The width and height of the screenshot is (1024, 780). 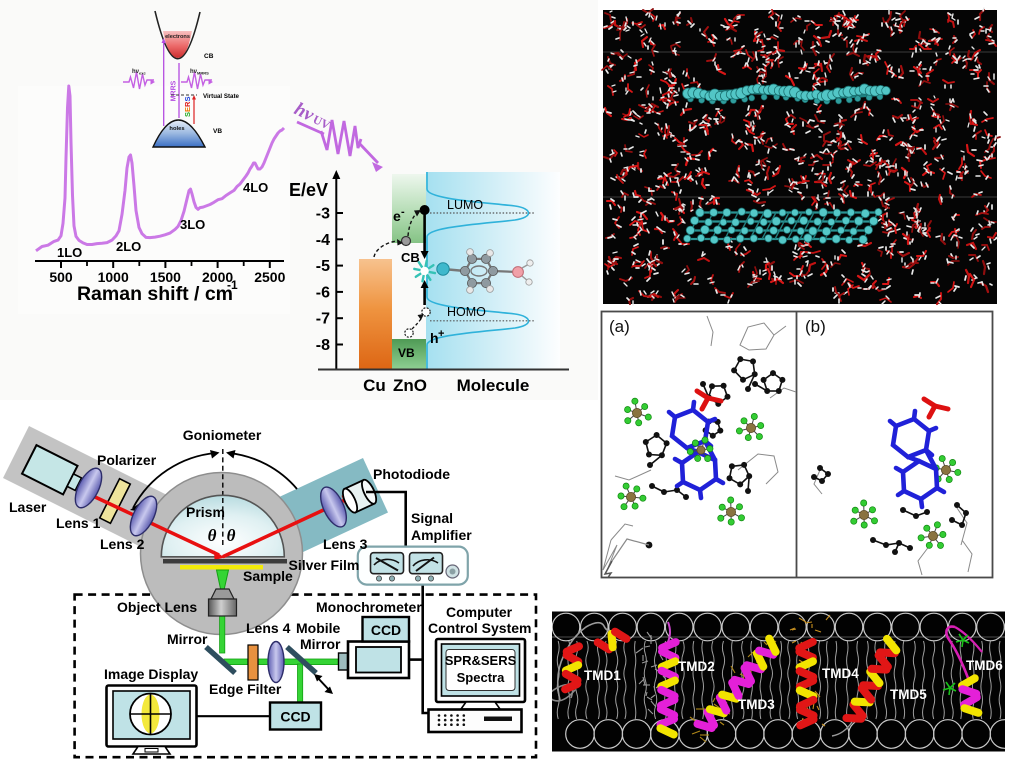 What do you see at coordinates (205, 512) in the screenshot?
I see `svg-text: Prism` at bounding box center [205, 512].